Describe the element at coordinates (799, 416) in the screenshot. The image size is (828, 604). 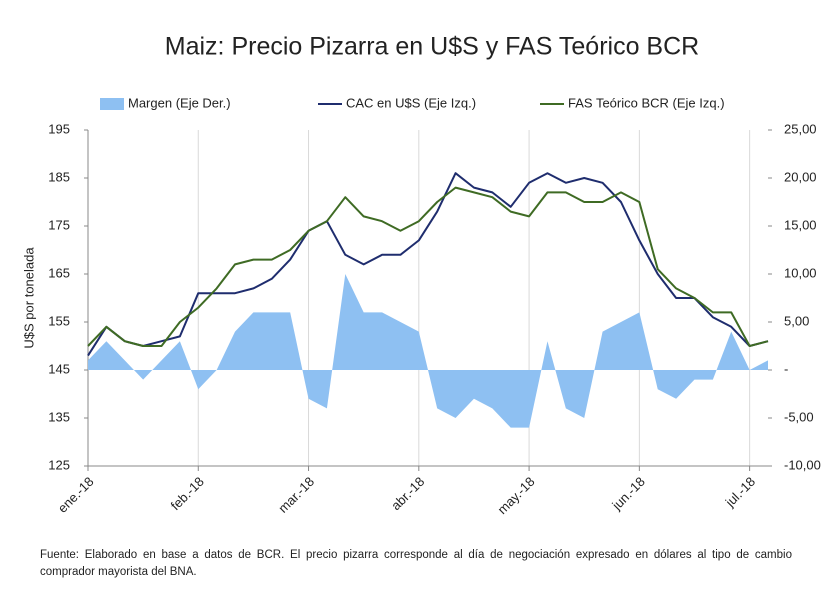
I see `y2-tick-label: -5,00` at that location.